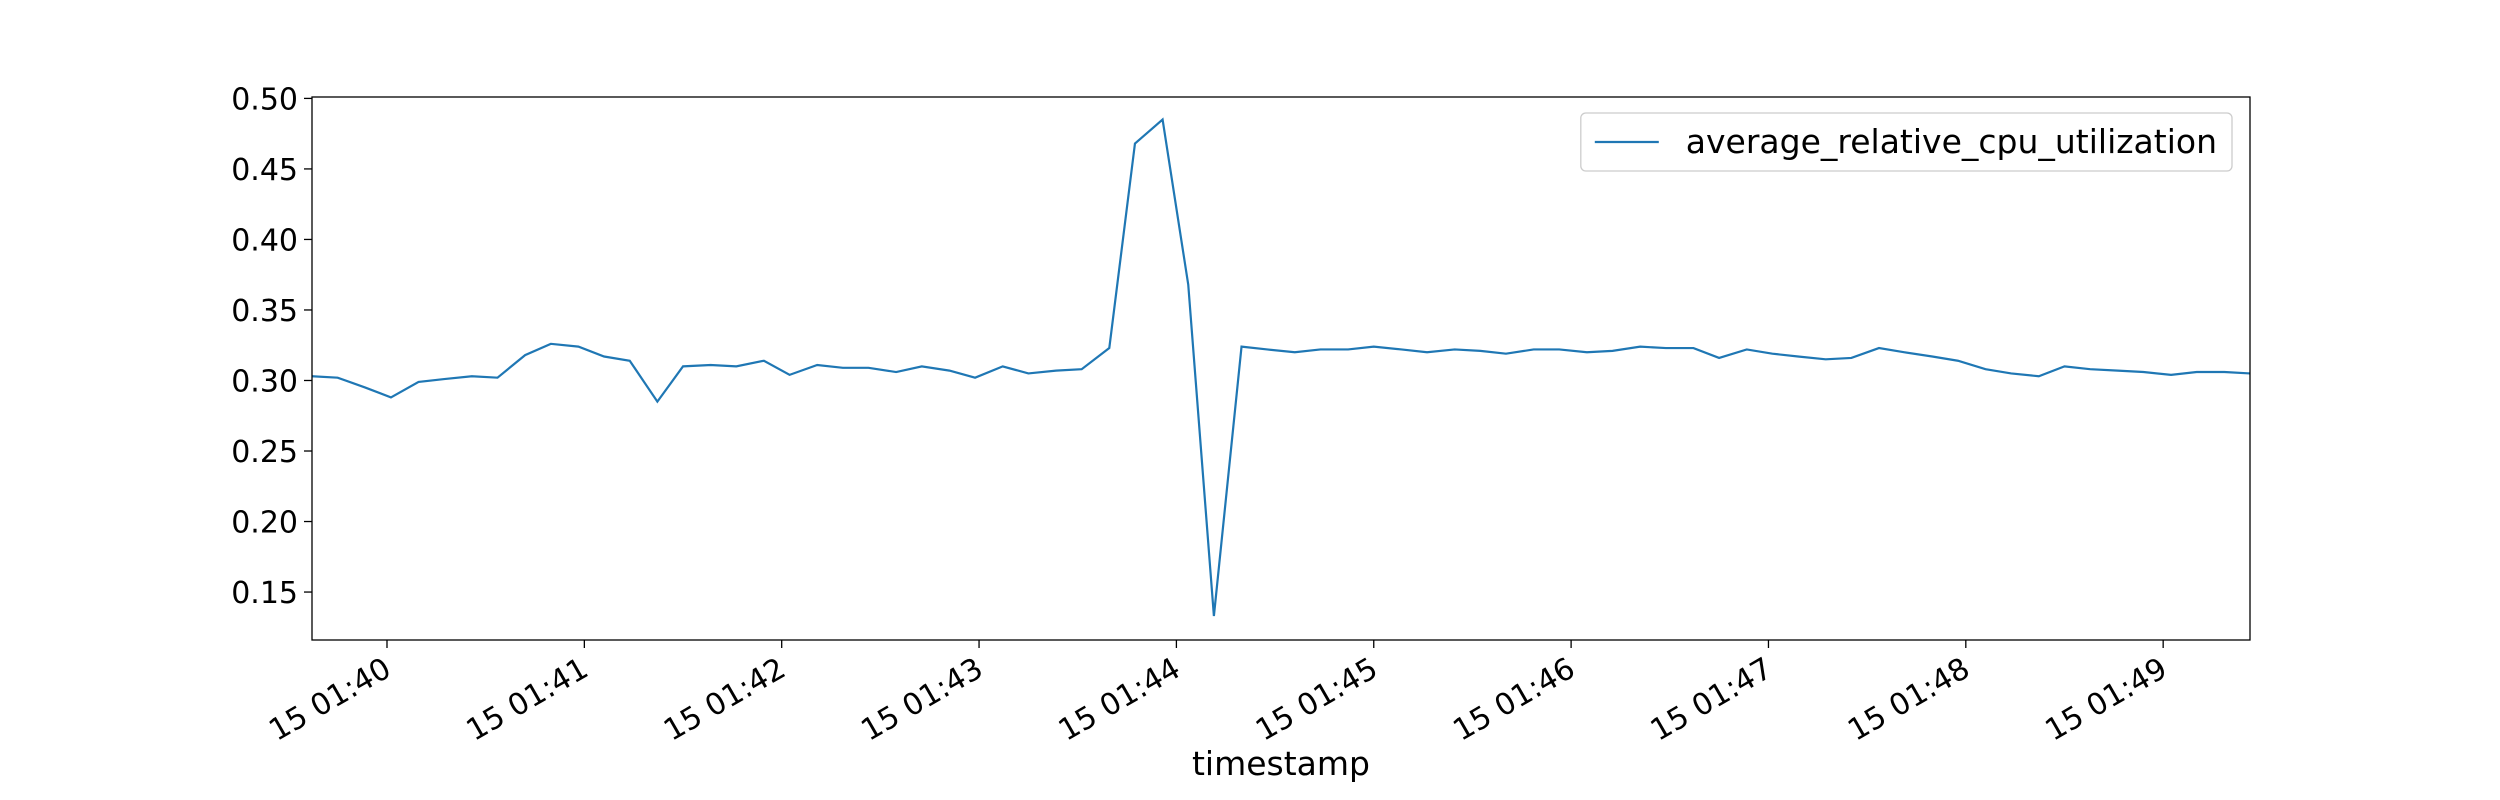 The width and height of the screenshot is (2500, 800). What do you see at coordinates (264, 99) in the screenshot?
I see `y-tick-label: 0.50` at bounding box center [264, 99].